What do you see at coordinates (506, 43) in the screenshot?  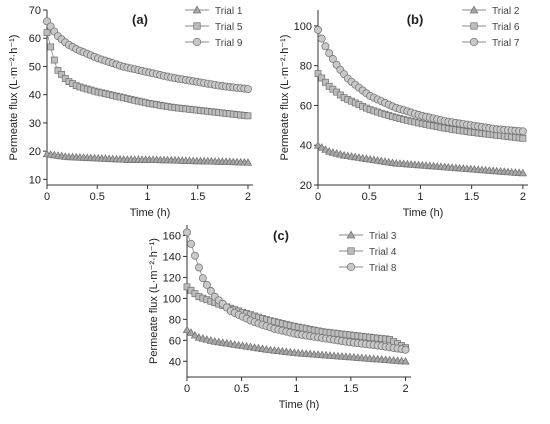 I see `legend-label: Trial 7` at bounding box center [506, 43].